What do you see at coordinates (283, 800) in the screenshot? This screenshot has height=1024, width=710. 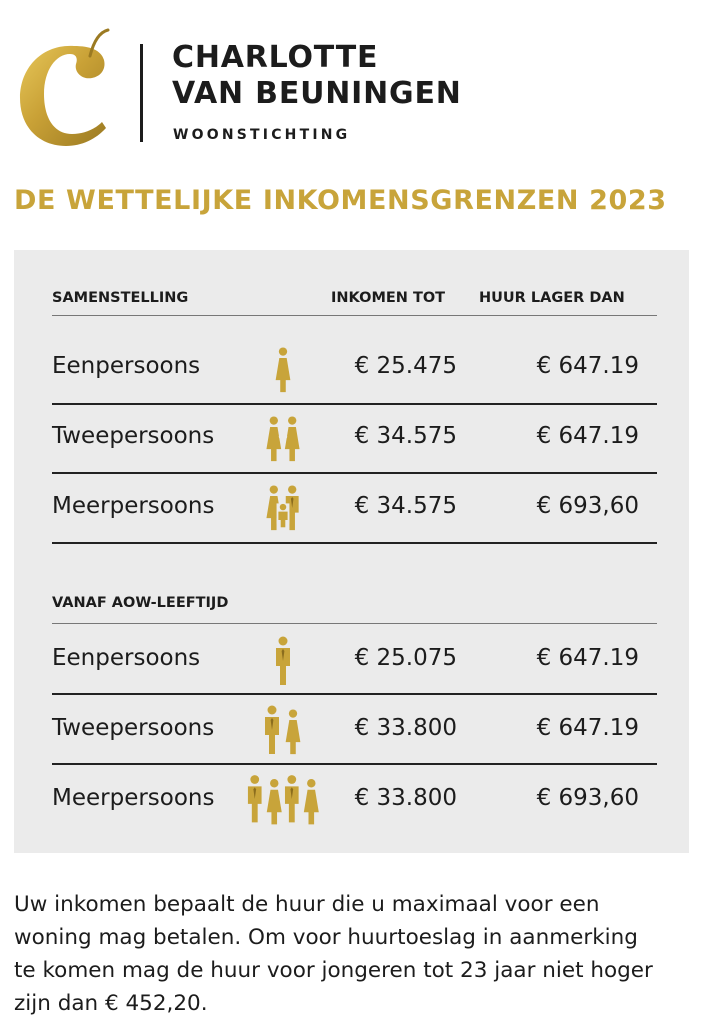 I see `group-icon` at bounding box center [283, 800].